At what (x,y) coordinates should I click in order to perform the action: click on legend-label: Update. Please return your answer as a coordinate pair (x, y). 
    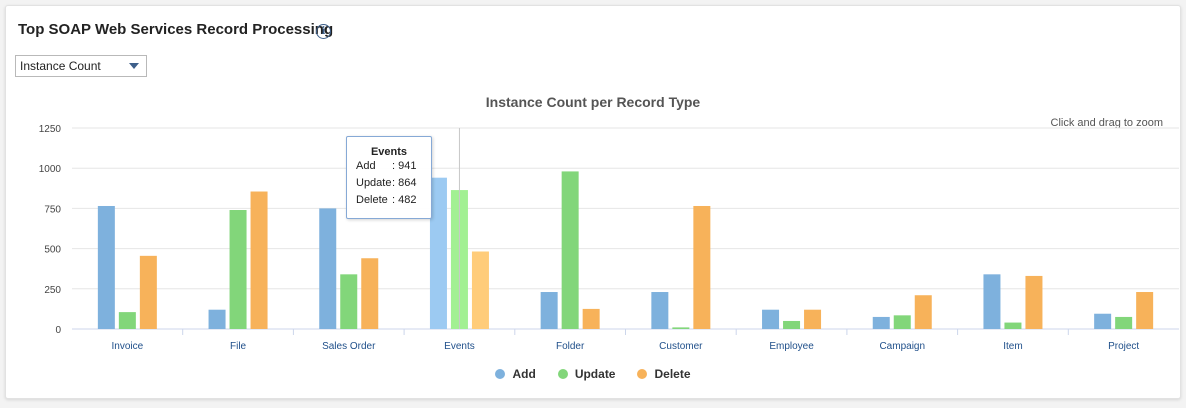
    Looking at the image, I should click on (595, 374).